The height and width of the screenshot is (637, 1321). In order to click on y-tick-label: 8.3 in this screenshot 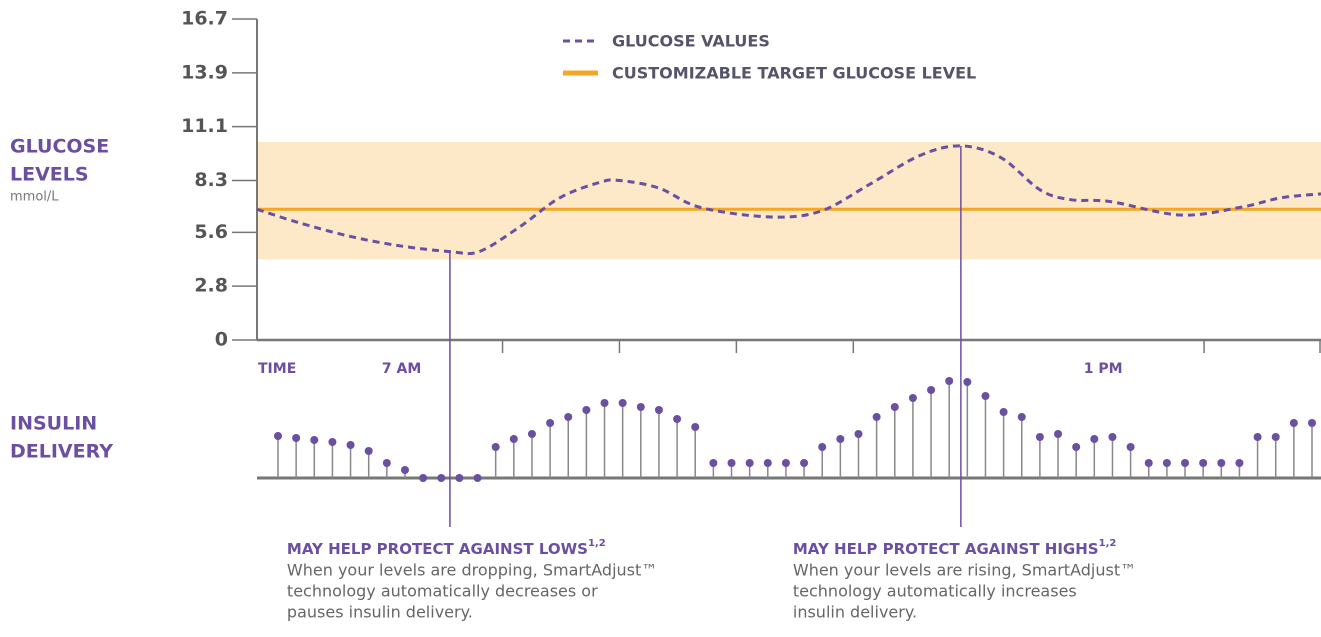, I will do `click(211, 180)`.